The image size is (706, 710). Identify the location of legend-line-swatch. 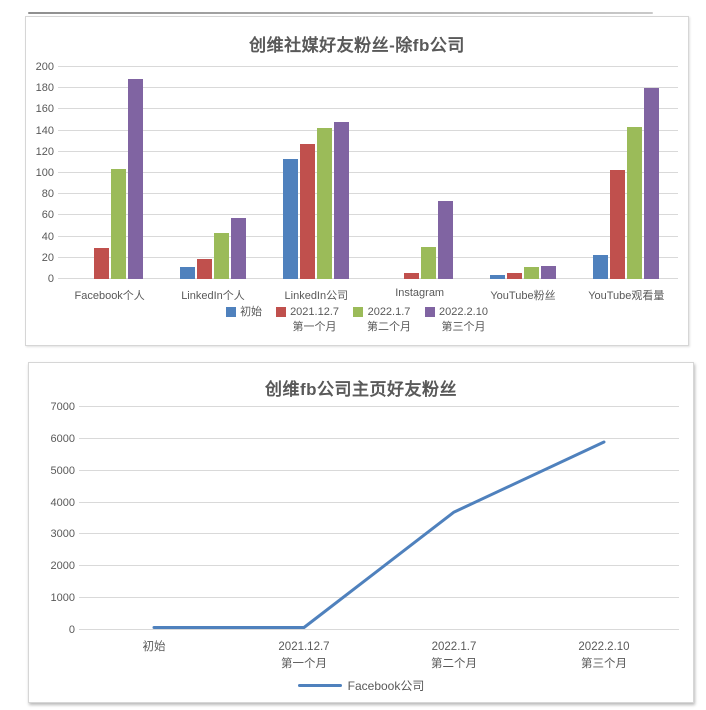
(319, 685).